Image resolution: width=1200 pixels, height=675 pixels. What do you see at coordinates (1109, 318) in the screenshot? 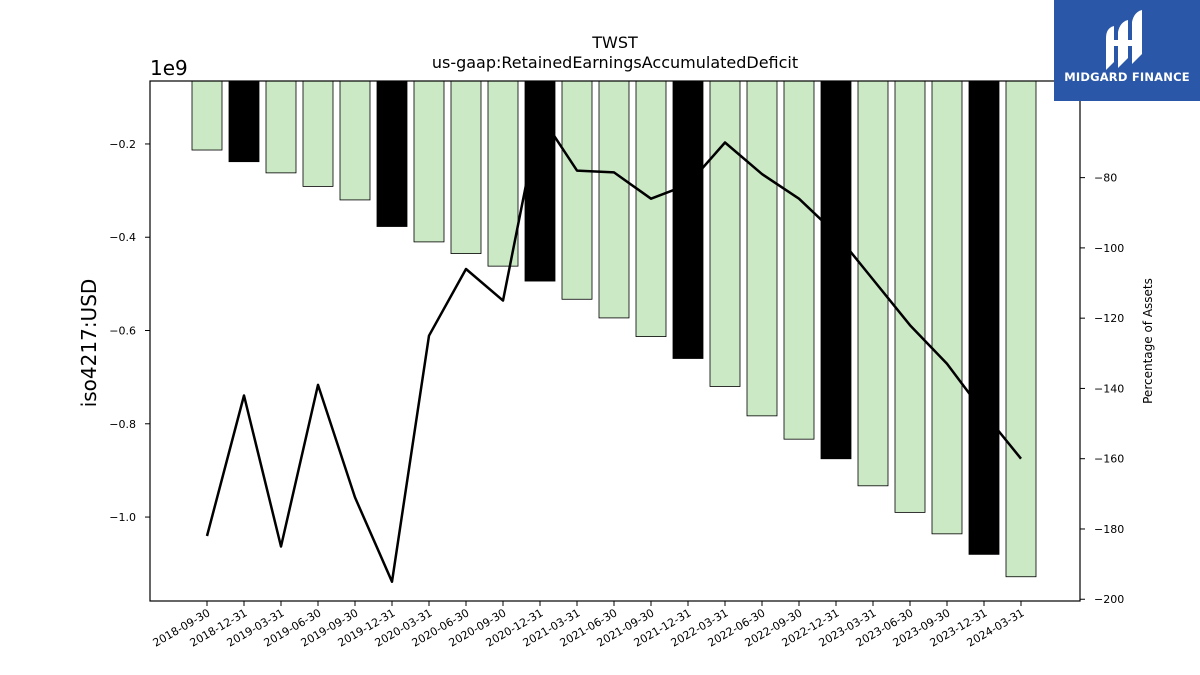
I see `y2-tick-label: −120` at bounding box center [1109, 318].